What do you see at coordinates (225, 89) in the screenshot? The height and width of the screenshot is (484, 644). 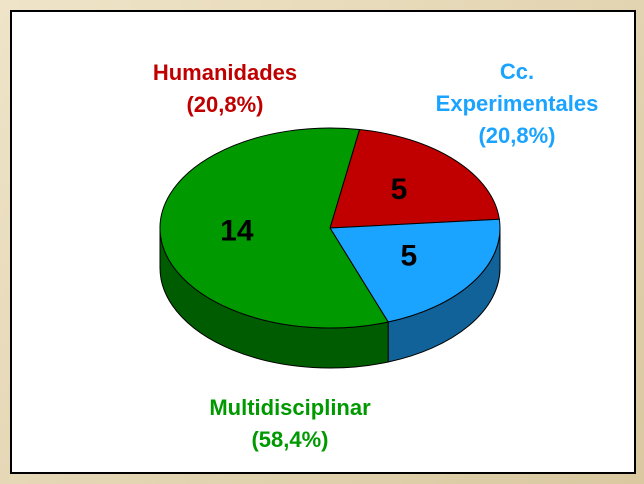 I see `label: Humanidades (20,8%)` at bounding box center [225, 89].